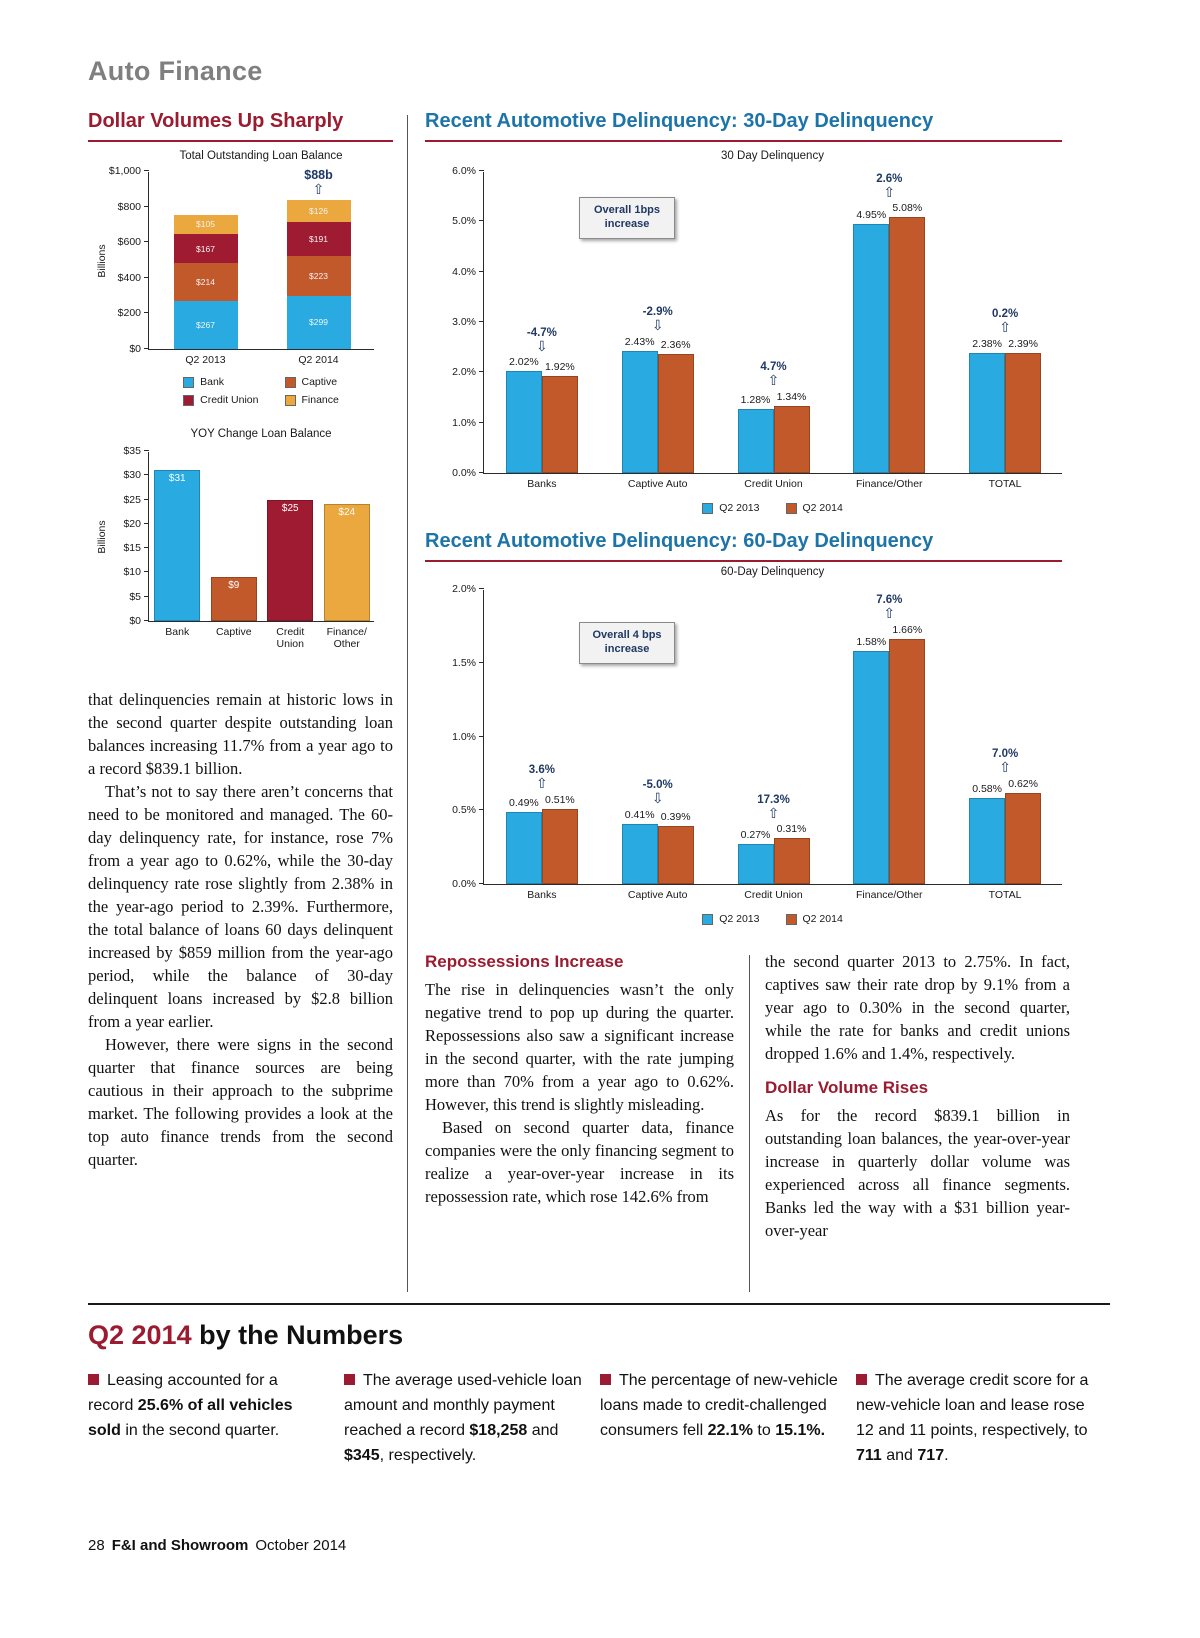  What do you see at coordinates (772, 156) in the screenshot?
I see `chart-title: 30 Day Delinquency` at bounding box center [772, 156].